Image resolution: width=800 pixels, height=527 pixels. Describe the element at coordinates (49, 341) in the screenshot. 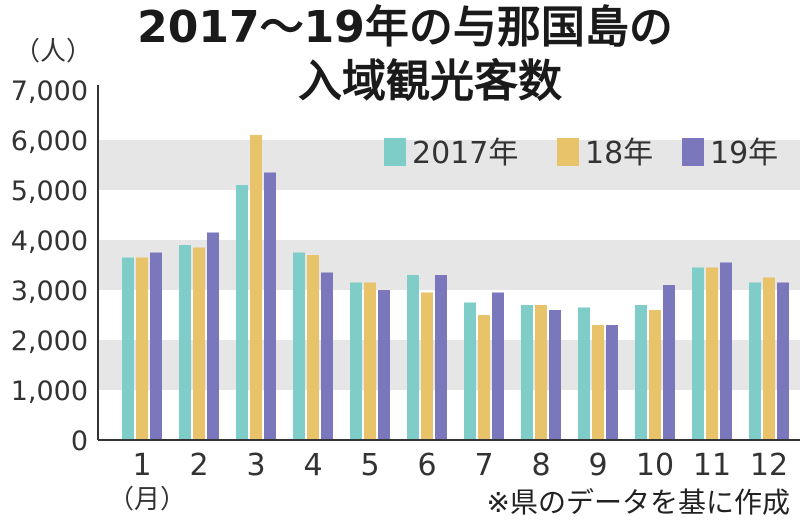

I see `y-tick-label: 2,000` at that location.